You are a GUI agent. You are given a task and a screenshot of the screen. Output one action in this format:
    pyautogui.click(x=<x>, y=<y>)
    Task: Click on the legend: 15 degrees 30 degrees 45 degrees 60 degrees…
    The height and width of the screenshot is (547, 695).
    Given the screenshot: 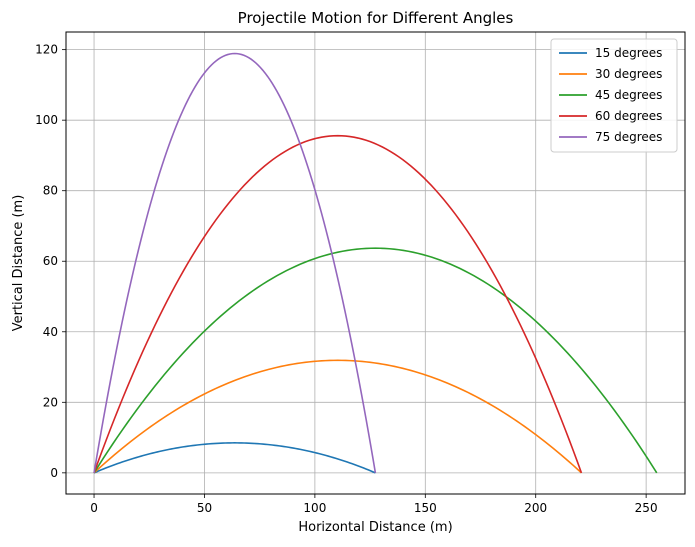 What is the action you would take?
    pyautogui.click(x=614, y=95)
    